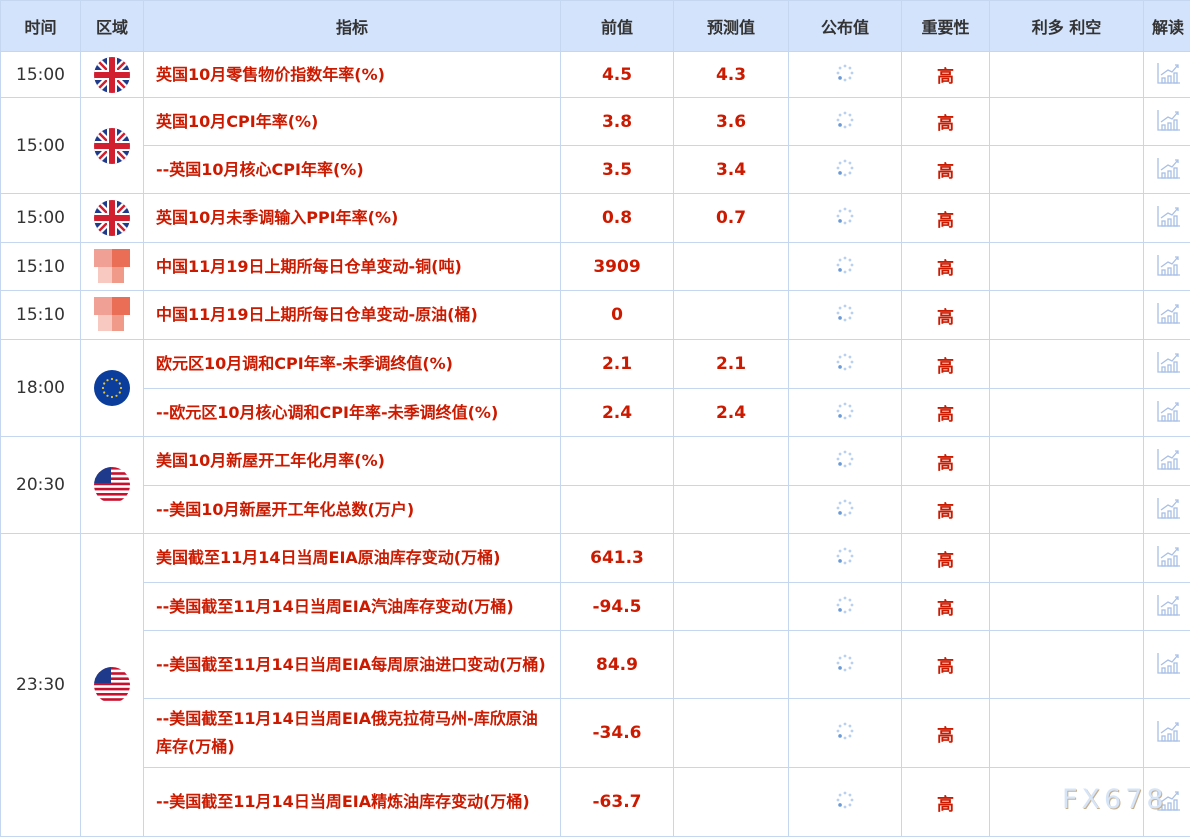 Image resolution: width=1190 pixels, height=837 pixels. Describe the element at coordinates (731, 218) in the screenshot. I see `forecast-value: 0.7` at that location.